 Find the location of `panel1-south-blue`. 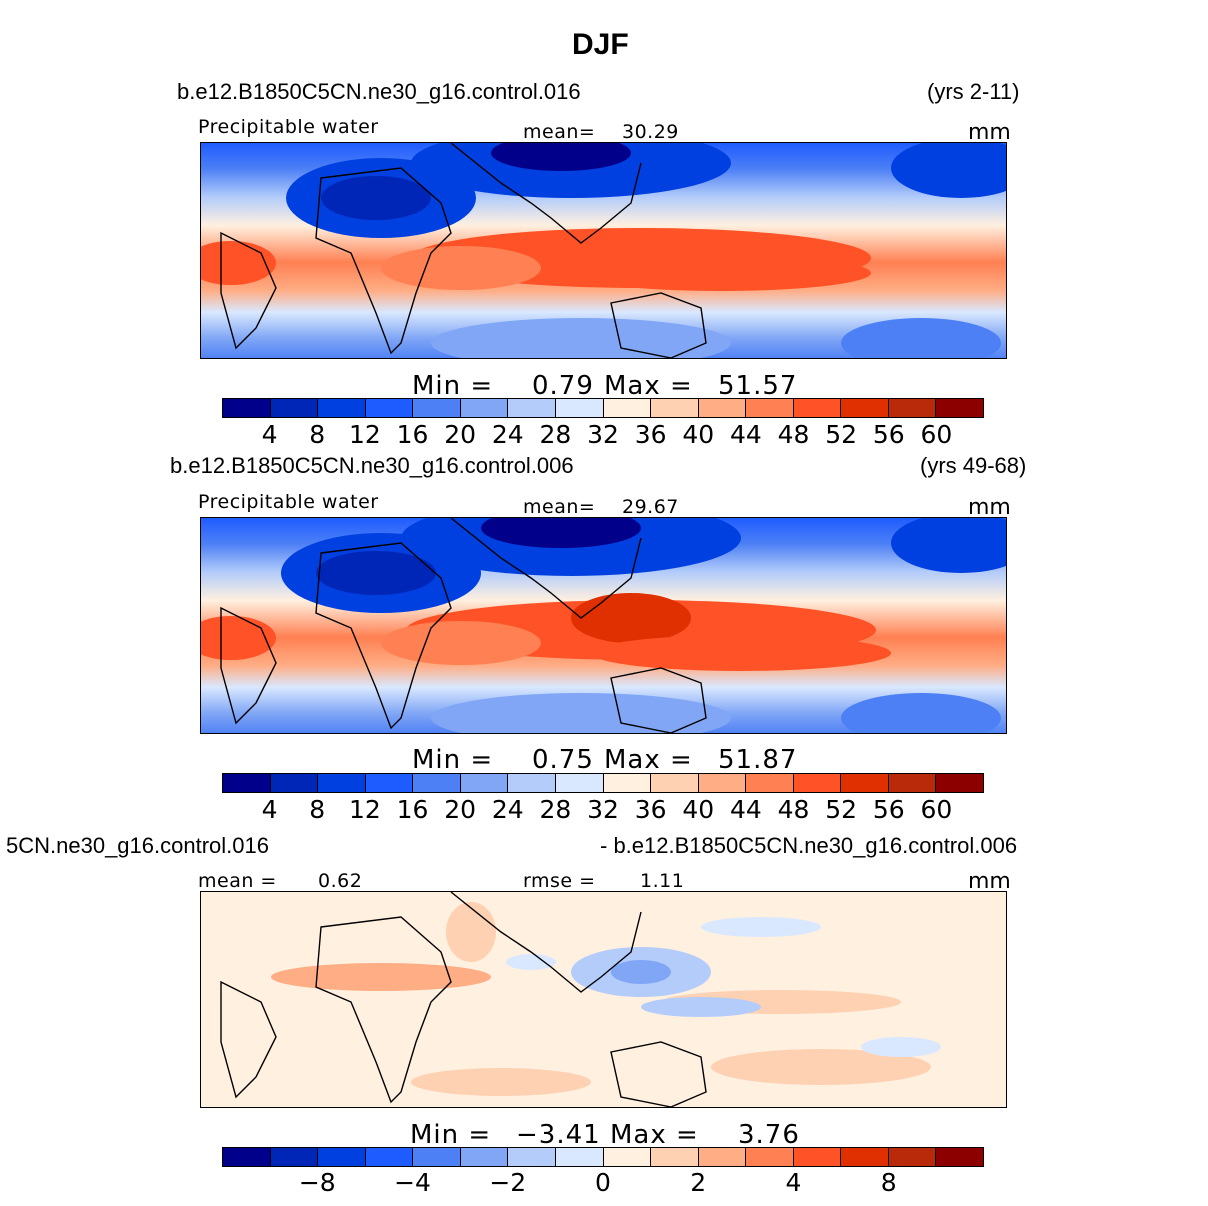

panel1-south-blue is located at coordinates (581, 338).